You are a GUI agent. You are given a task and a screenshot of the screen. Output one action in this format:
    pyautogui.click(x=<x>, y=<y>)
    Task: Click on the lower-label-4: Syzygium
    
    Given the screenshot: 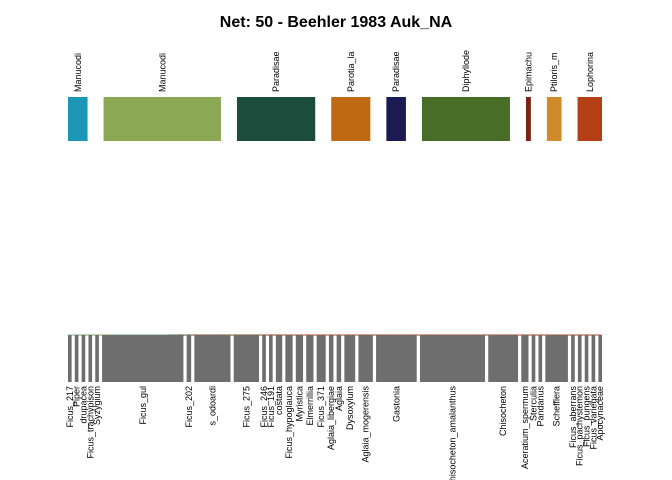 What is the action you would take?
    pyautogui.click(x=97, y=405)
    